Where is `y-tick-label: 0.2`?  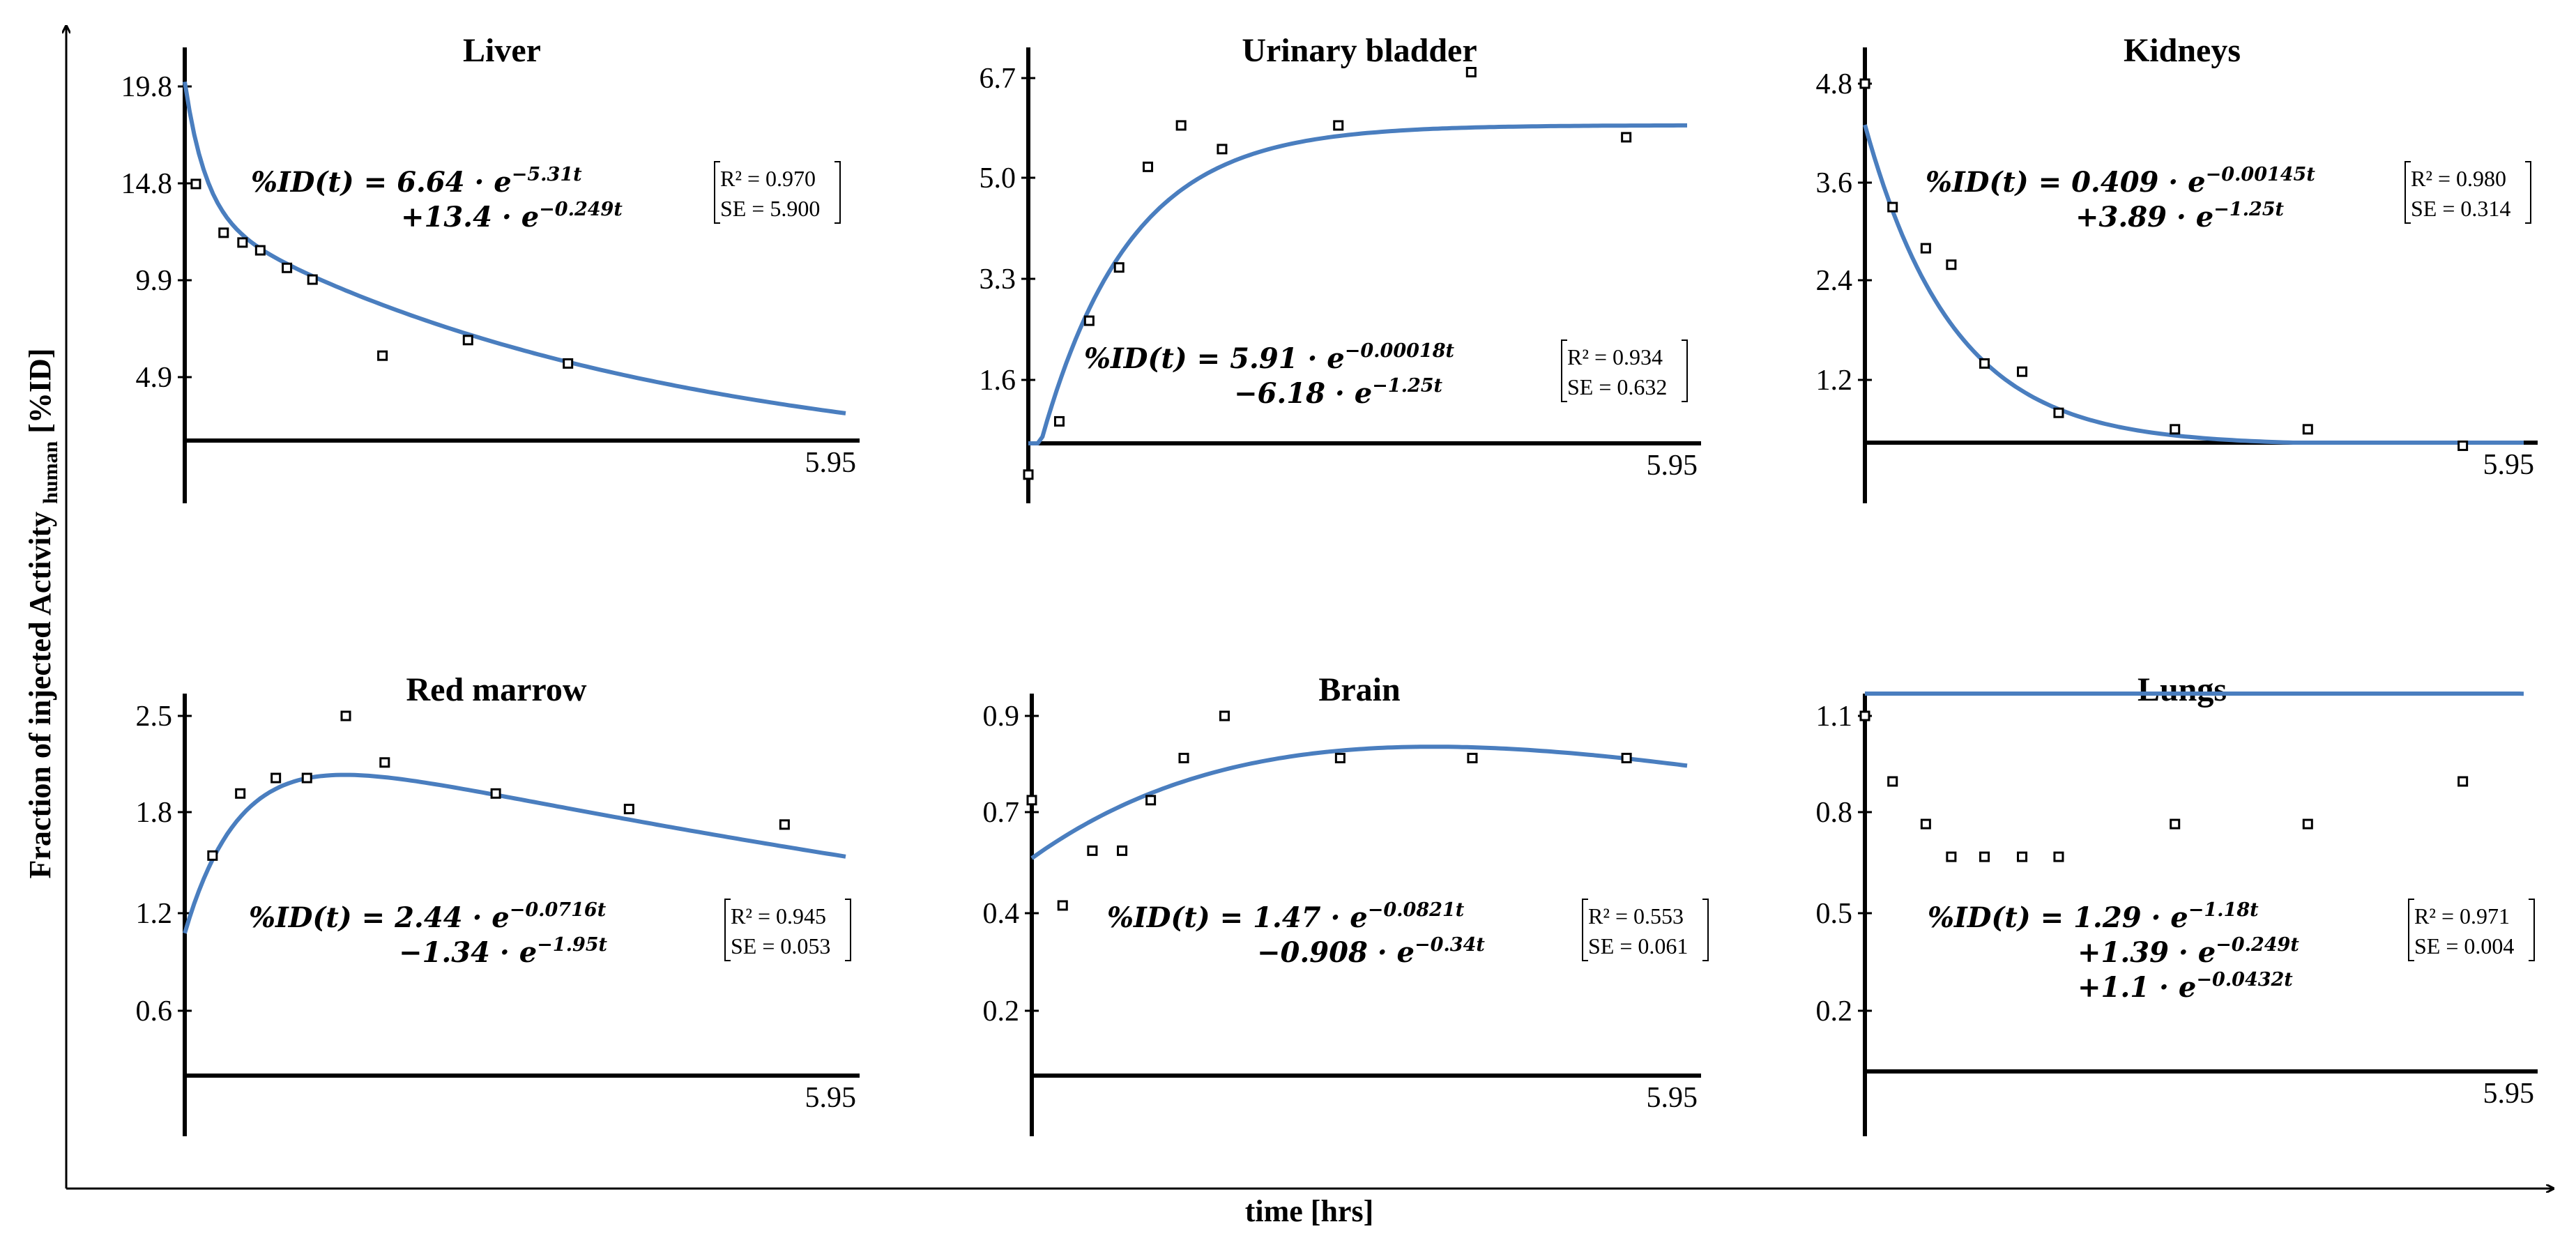 y-tick-label: 0.2 is located at coordinates (1002, 1011).